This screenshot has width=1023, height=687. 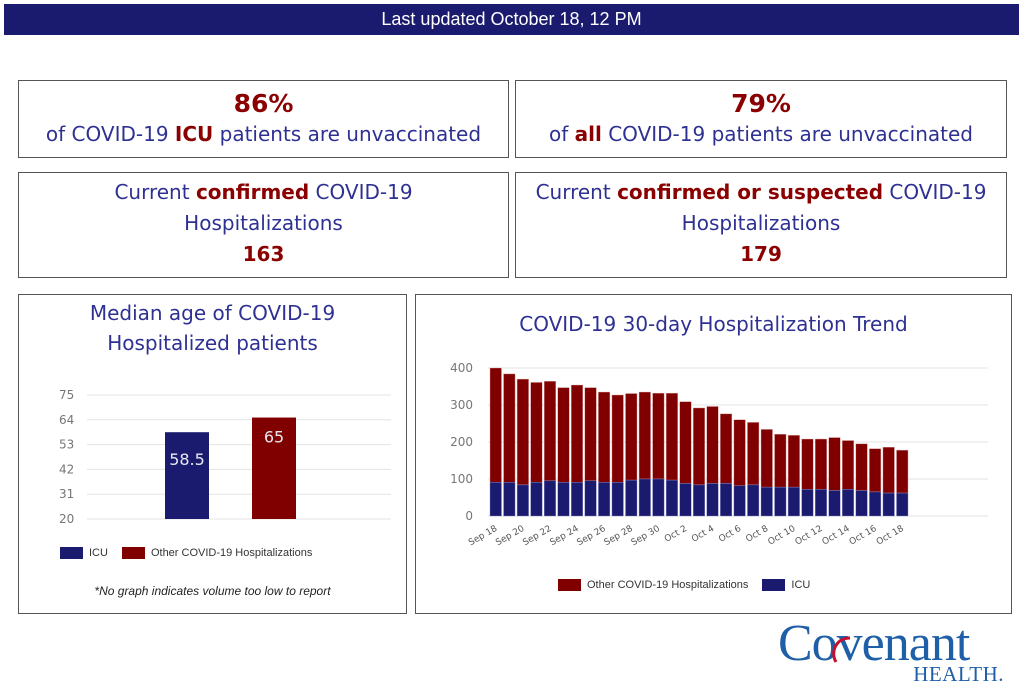 I want to click on all-unvaccinated-percent: 79%, so click(x=761, y=103).